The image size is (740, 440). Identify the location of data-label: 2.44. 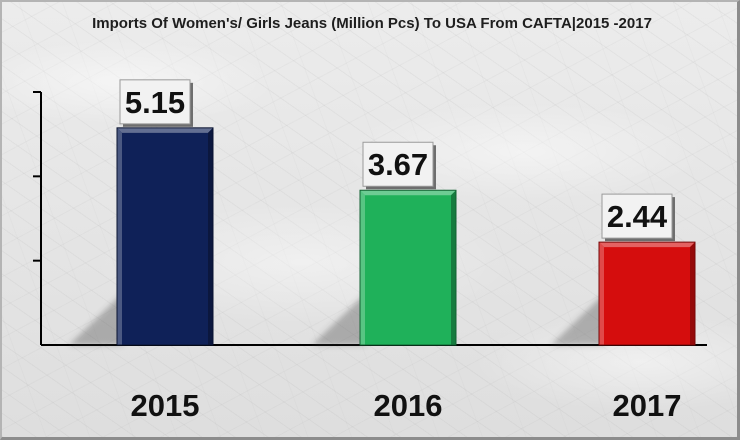
(637, 216).